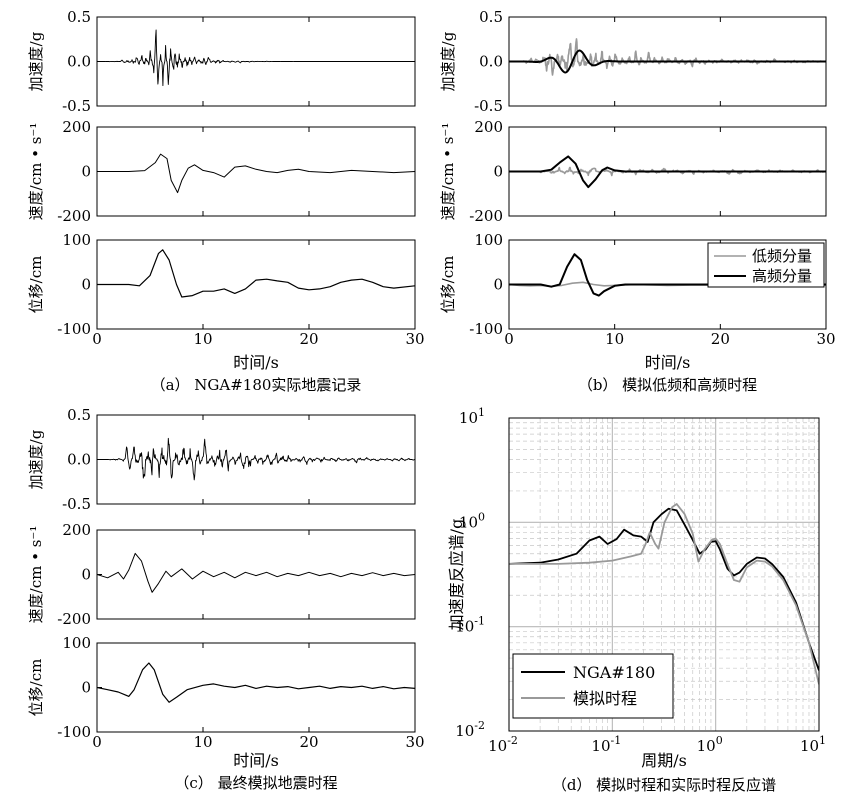 The image size is (852, 810). What do you see at coordinates (481, 412) in the screenshot?
I see `y-tick-exp: 1` at bounding box center [481, 412].